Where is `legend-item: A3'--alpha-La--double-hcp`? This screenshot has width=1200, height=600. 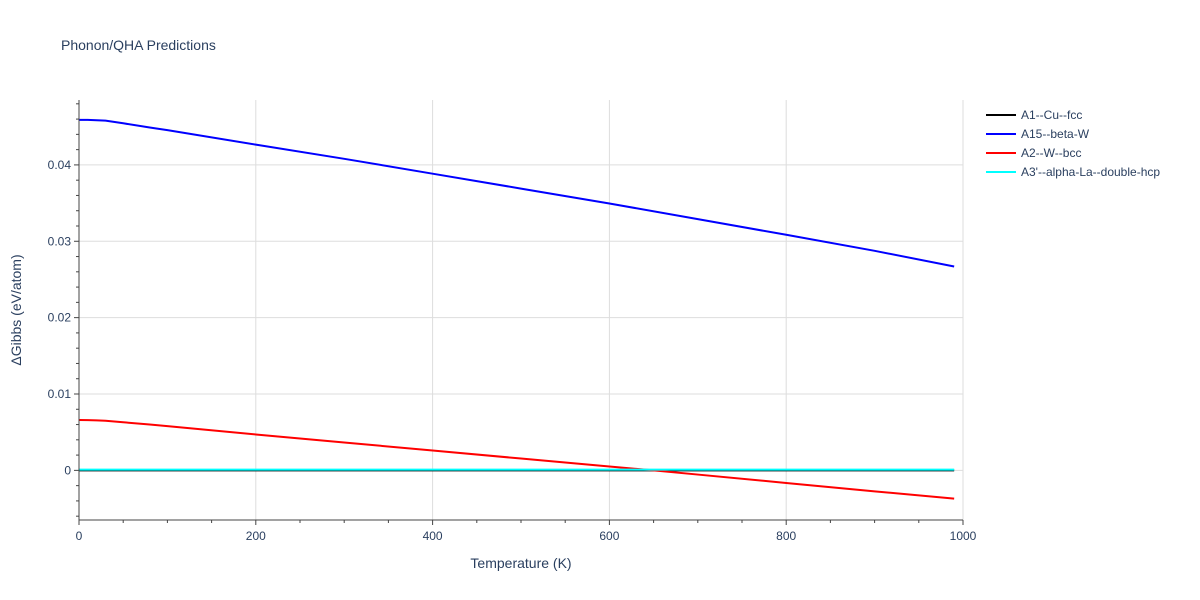
legend-item: A3'--alpha-La--double-hcp is located at coordinates (1073, 172).